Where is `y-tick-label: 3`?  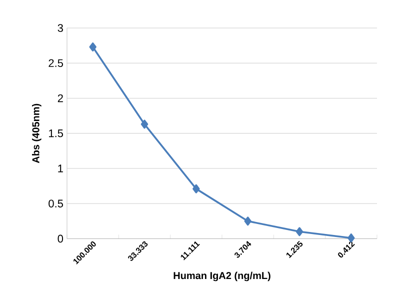 y-tick-label: 3 is located at coordinates (60, 28).